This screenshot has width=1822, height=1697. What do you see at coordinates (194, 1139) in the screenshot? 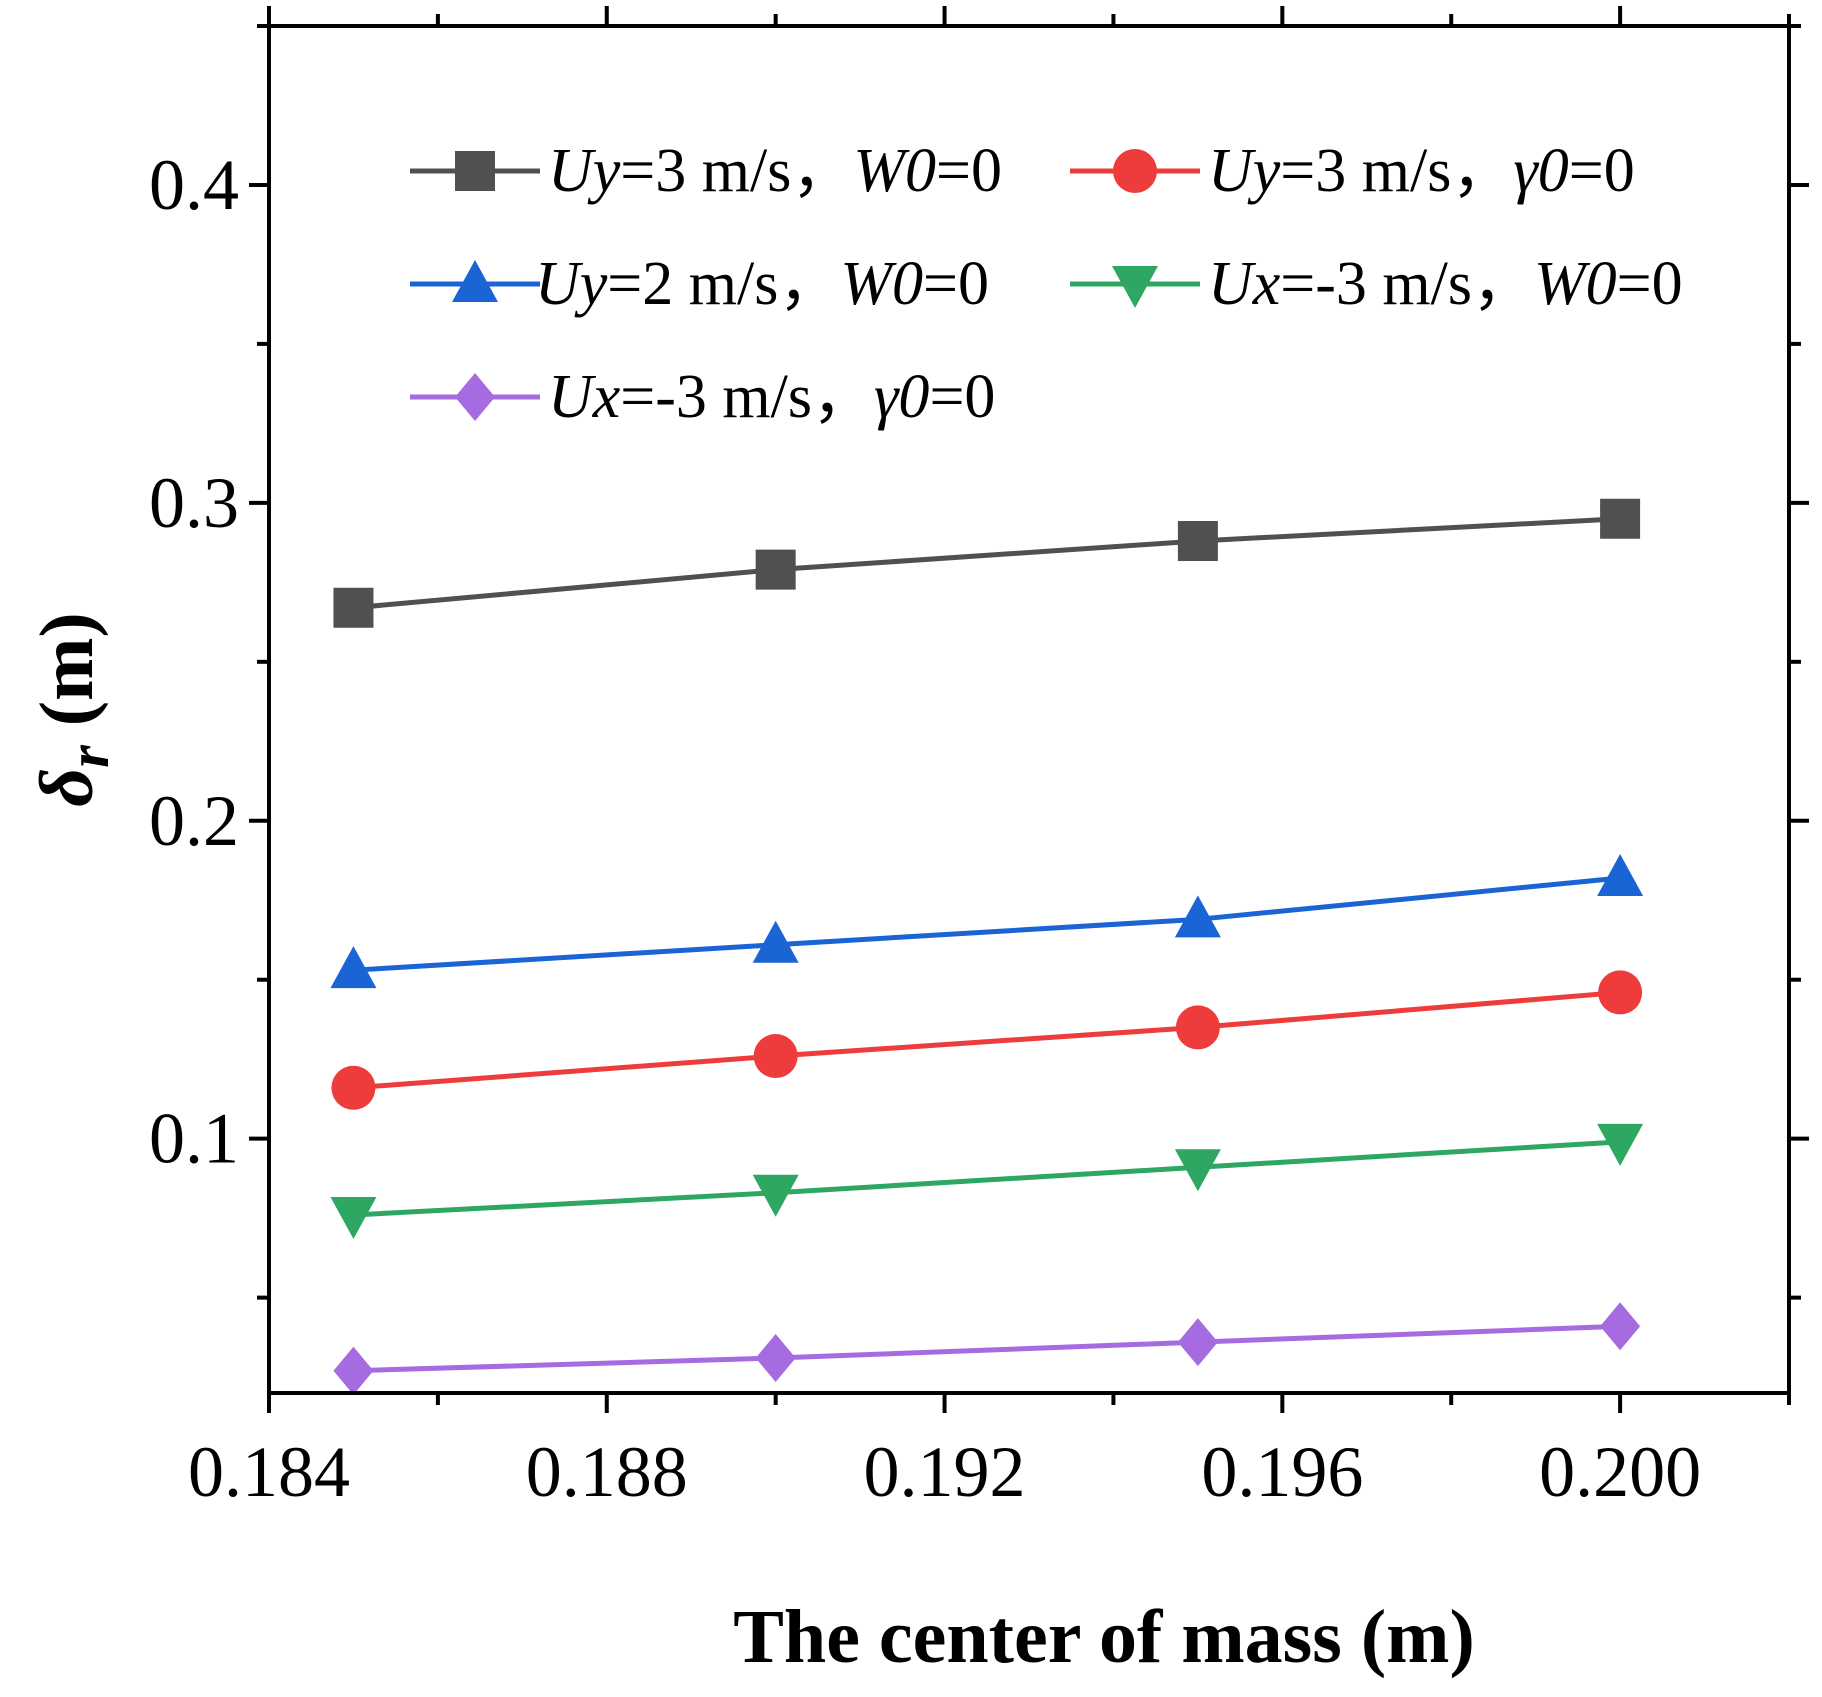
I see `y-tick-label: 0.1` at bounding box center [194, 1139].